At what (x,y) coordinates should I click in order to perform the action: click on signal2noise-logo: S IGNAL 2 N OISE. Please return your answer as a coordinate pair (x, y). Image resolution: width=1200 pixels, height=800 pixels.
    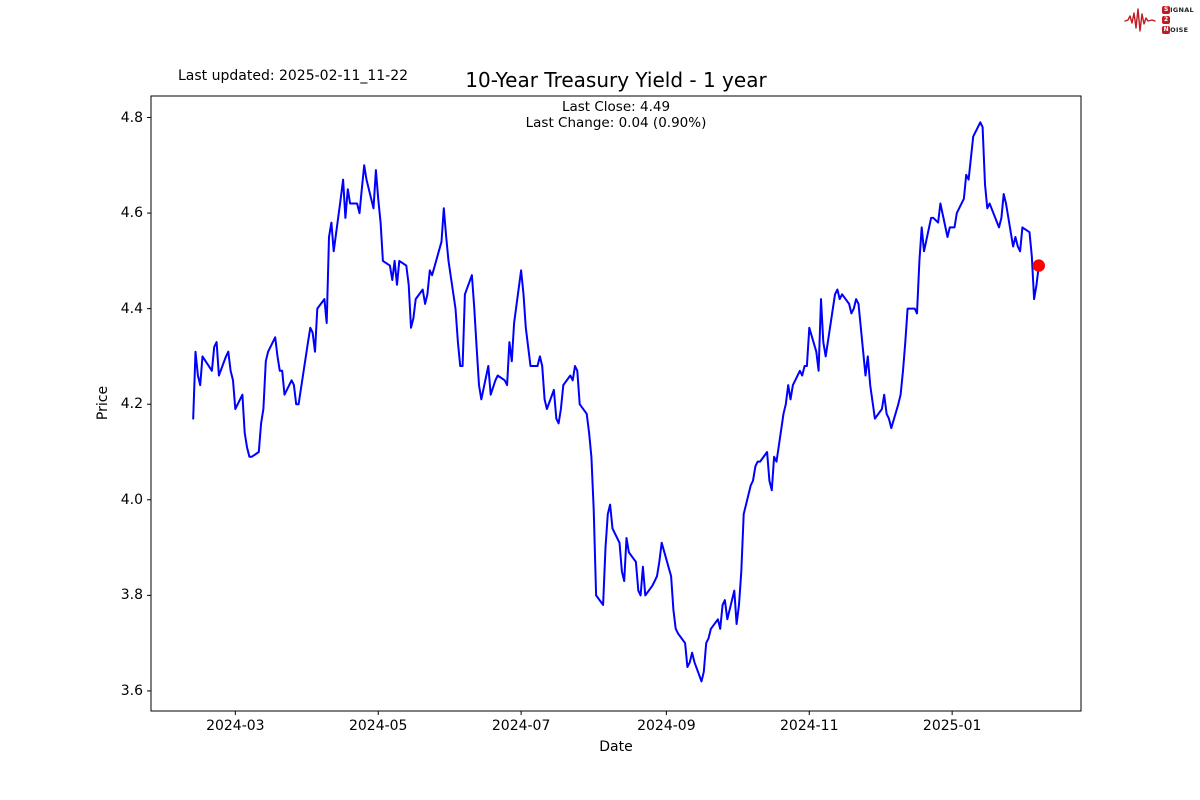
    Looking at the image, I should click on (1159, 20).